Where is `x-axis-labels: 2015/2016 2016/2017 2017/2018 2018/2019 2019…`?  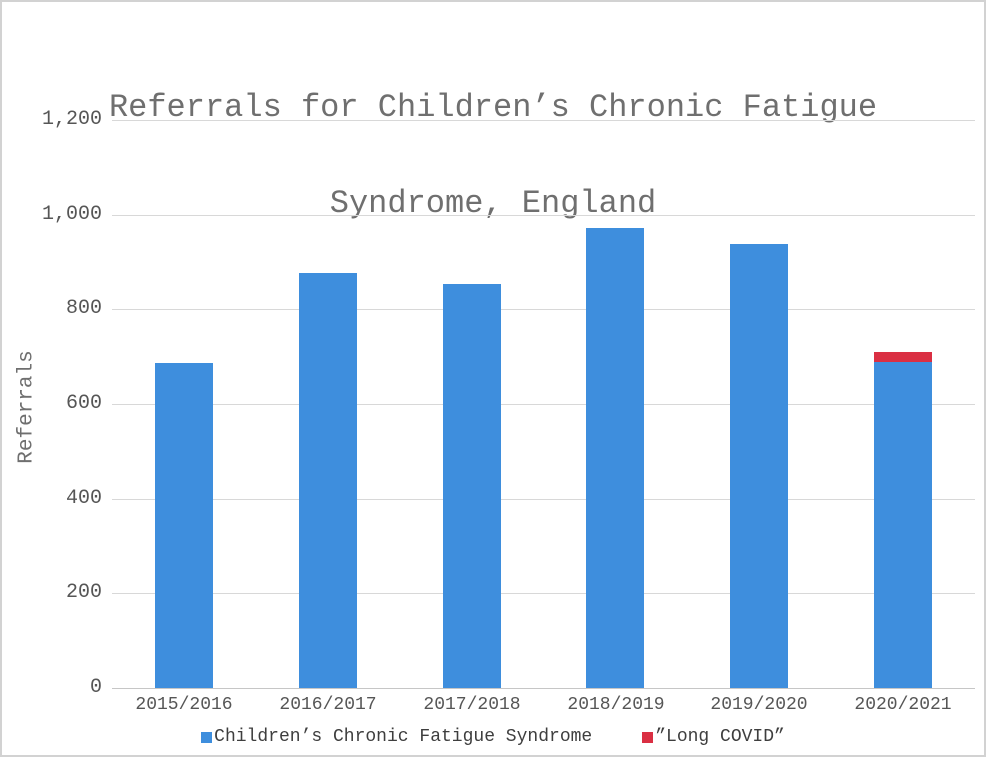
x-axis-labels: 2015/2016 2016/2017 2017/2018 2018/2019 2019… is located at coordinates (543, 706).